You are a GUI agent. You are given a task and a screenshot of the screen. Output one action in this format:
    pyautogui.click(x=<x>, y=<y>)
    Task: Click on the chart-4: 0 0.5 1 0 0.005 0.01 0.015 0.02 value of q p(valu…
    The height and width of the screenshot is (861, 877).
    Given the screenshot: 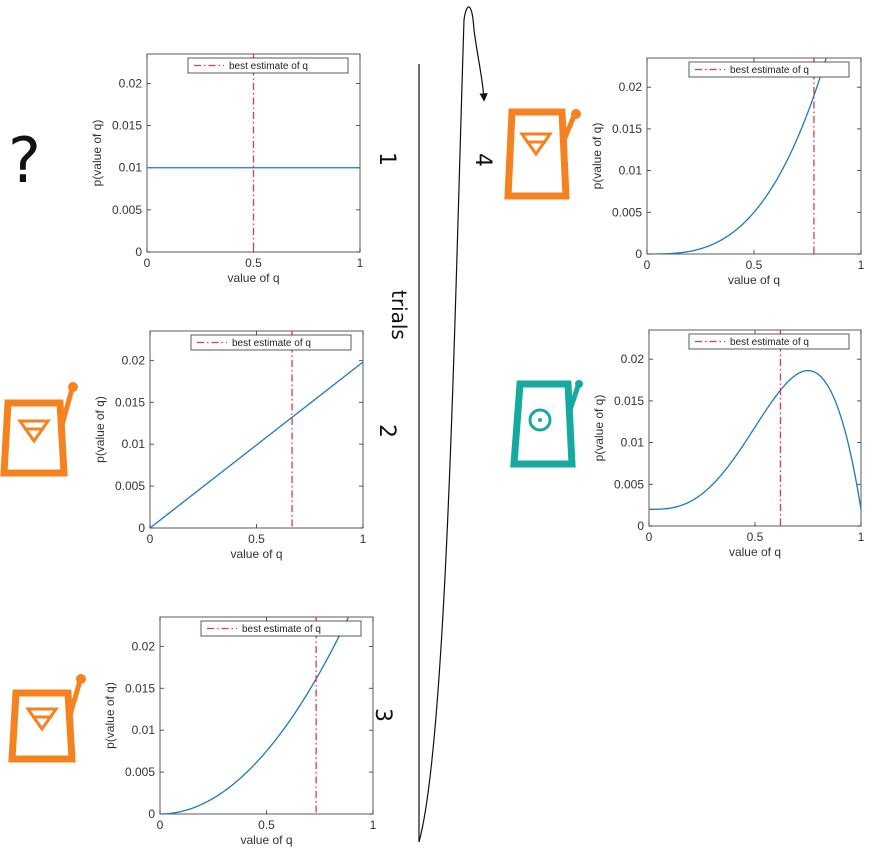 What is the action you would take?
    pyautogui.click(x=727, y=172)
    